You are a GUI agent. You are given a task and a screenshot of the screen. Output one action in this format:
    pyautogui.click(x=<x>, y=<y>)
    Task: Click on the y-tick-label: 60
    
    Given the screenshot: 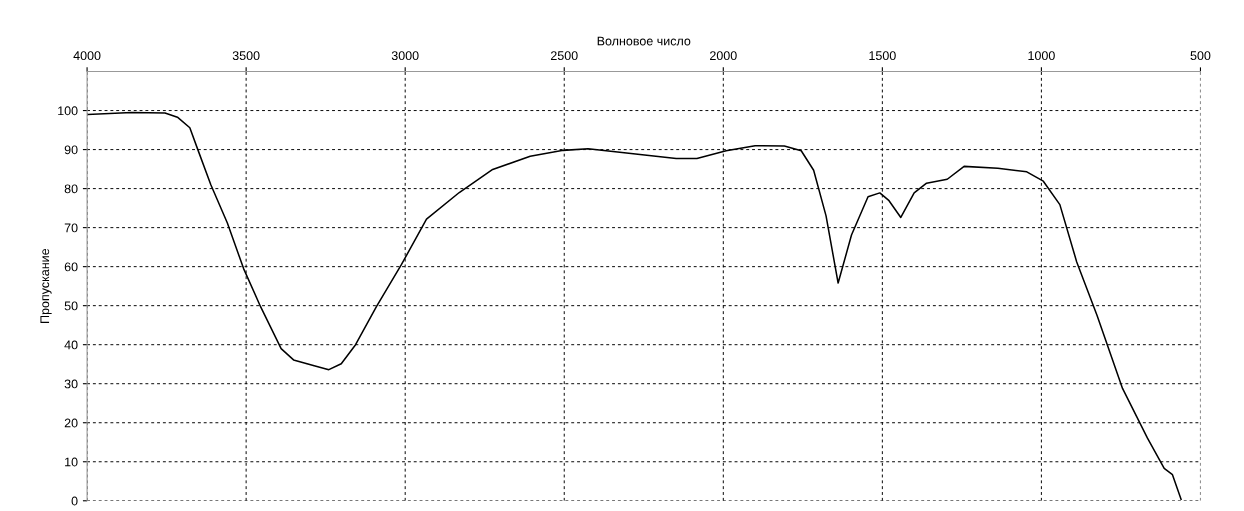 What is the action you would take?
    pyautogui.click(x=71, y=267)
    